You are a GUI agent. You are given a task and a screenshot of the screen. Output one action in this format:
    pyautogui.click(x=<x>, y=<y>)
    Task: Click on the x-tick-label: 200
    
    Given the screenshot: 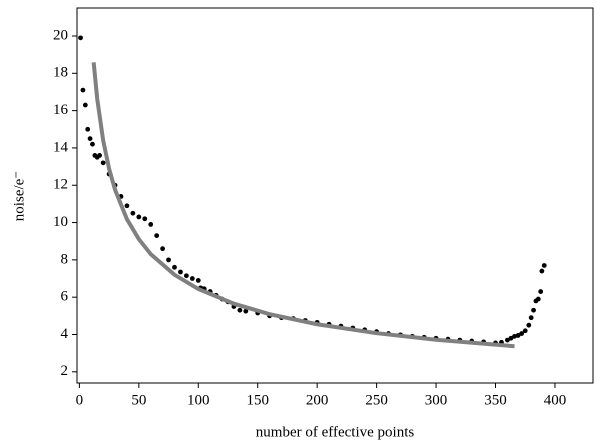 What is the action you would take?
    pyautogui.click(x=317, y=400)
    